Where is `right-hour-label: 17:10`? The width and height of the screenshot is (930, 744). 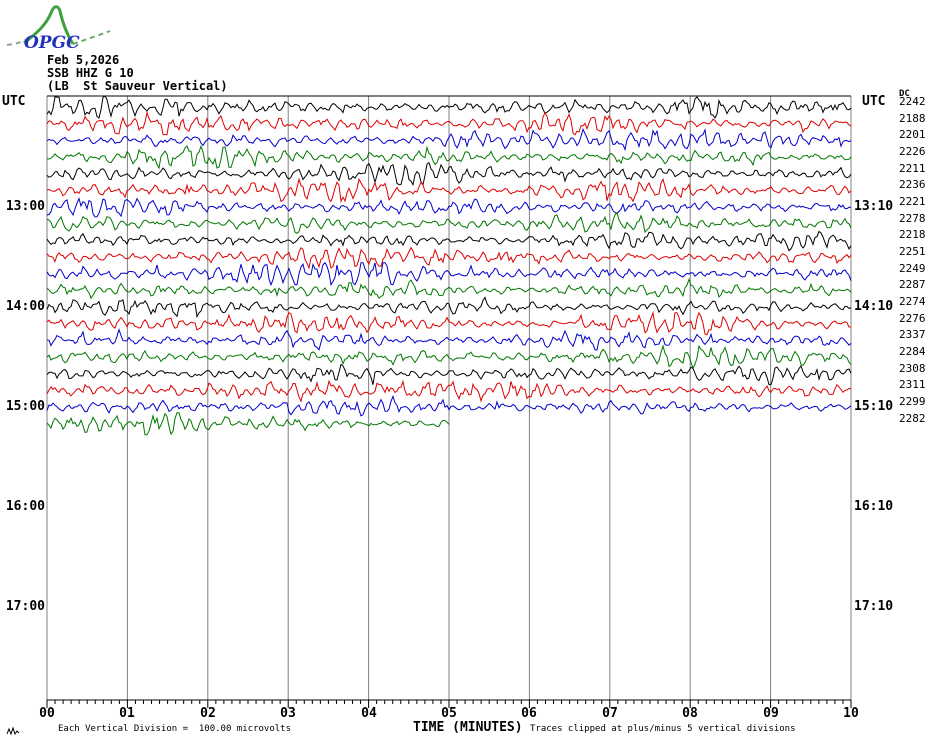
right-hour-label: 17:10 is located at coordinates (874, 606).